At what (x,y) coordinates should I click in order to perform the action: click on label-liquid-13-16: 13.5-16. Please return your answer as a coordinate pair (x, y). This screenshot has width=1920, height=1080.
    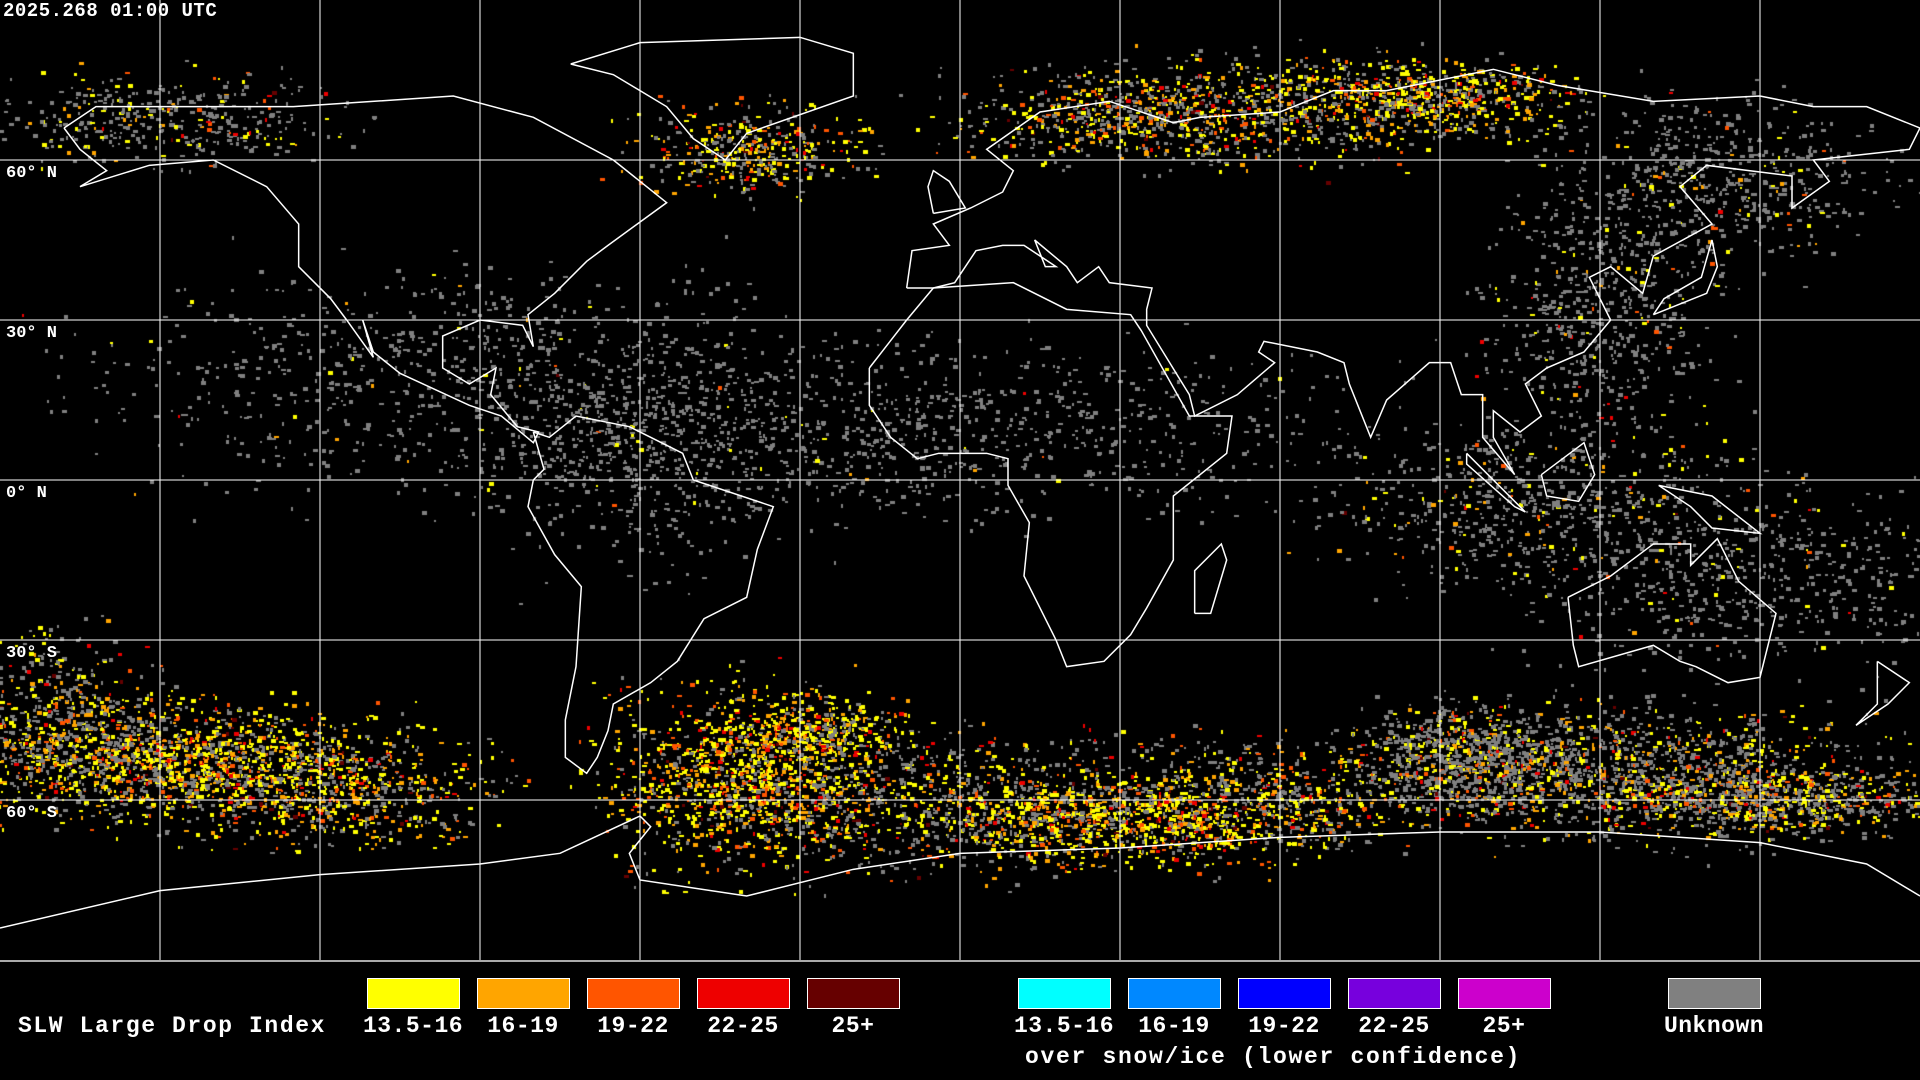
    Looking at the image, I should click on (413, 1026).